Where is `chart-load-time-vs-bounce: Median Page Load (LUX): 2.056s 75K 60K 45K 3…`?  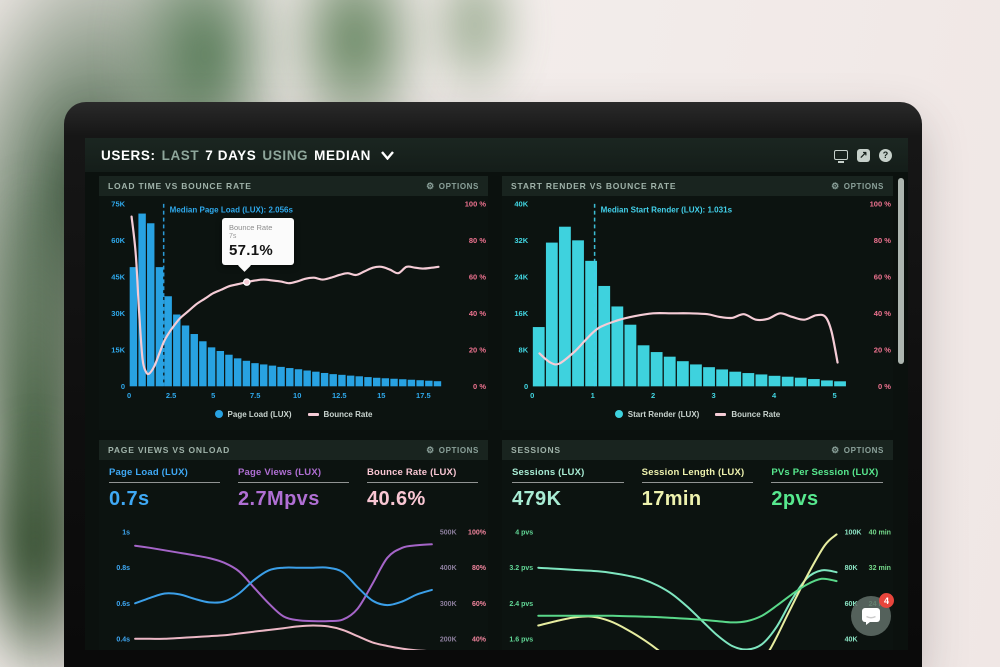
chart-load-time-vs-bounce: Median Page Load (LUX): 2.056s 75K 60K 45K 3… is located at coordinates (293, 299).